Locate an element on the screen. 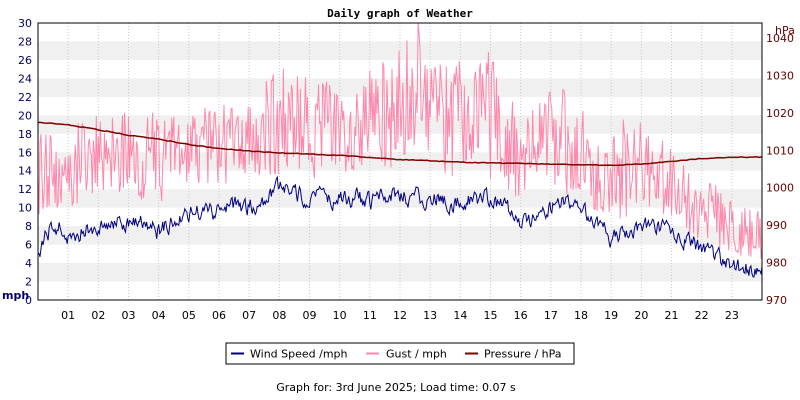 The image size is (800, 400). x-tick-label: 01 is located at coordinates (68, 315).